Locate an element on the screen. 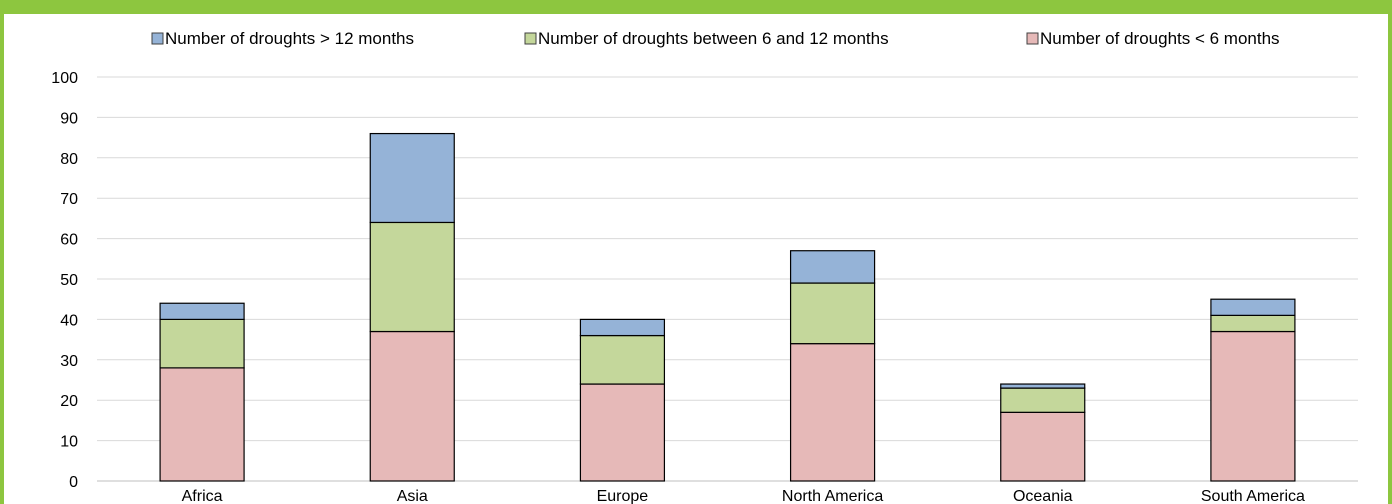  y-tick-label: 90 is located at coordinates (69, 118).